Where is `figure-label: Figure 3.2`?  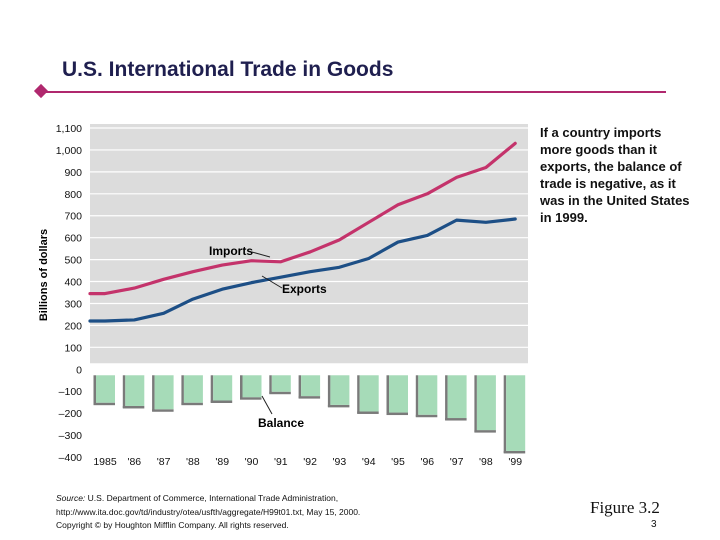 figure-label: Figure 3.2 is located at coordinates (625, 508).